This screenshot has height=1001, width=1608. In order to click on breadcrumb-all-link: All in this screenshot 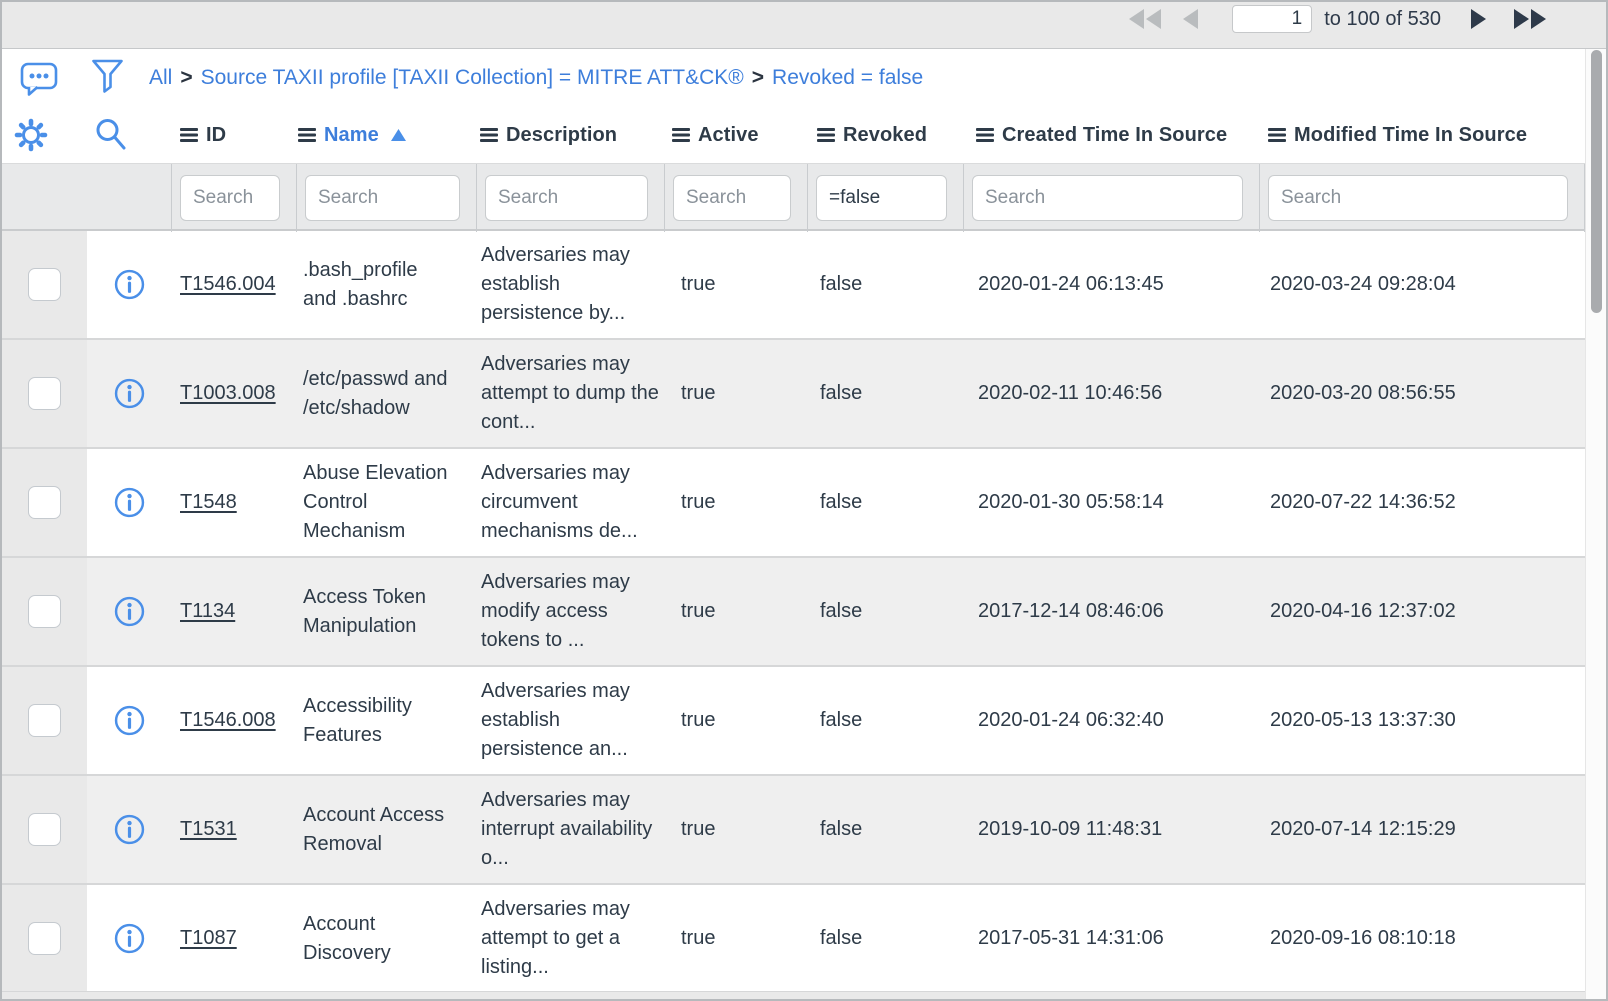, I will do `click(161, 77)`.